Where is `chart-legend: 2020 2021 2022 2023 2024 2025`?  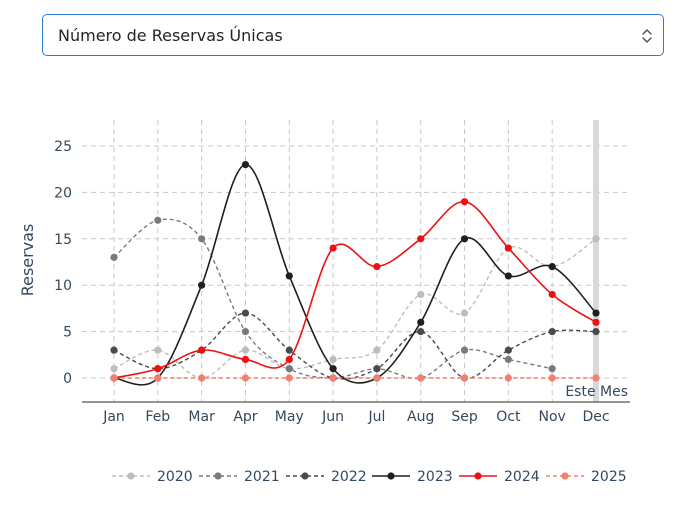
chart-legend: 2020 2021 2022 2023 2024 2025 is located at coordinates (369, 477).